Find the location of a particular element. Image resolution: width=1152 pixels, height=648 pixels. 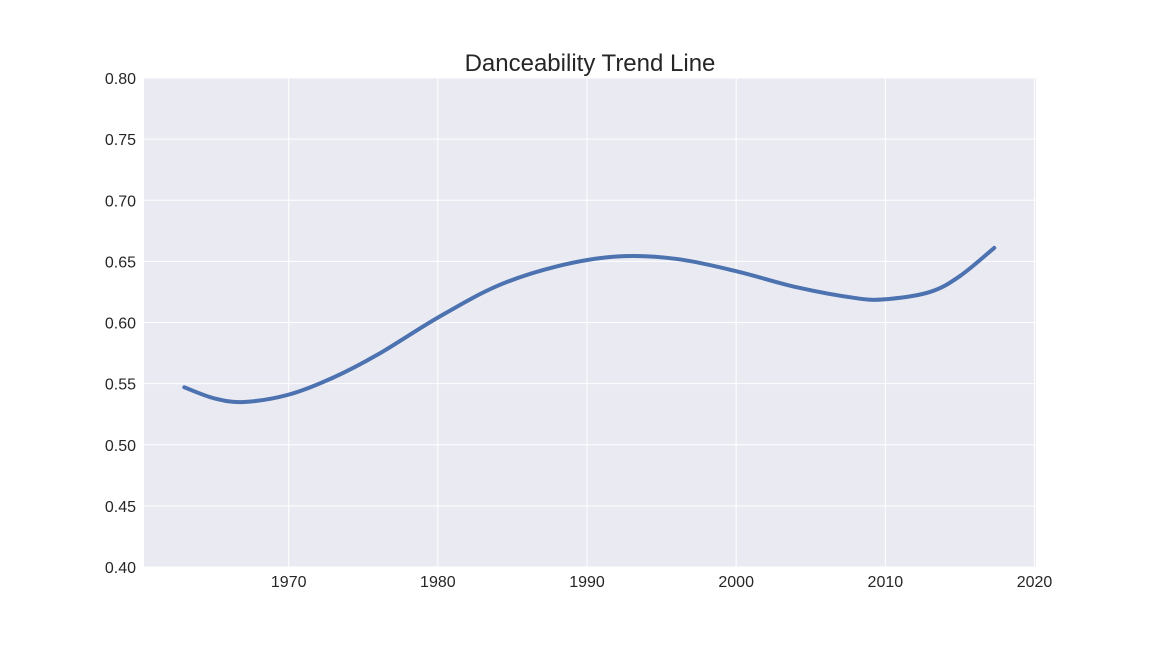

y-tick-label: 0.40 is located at coordinates (120, 568).